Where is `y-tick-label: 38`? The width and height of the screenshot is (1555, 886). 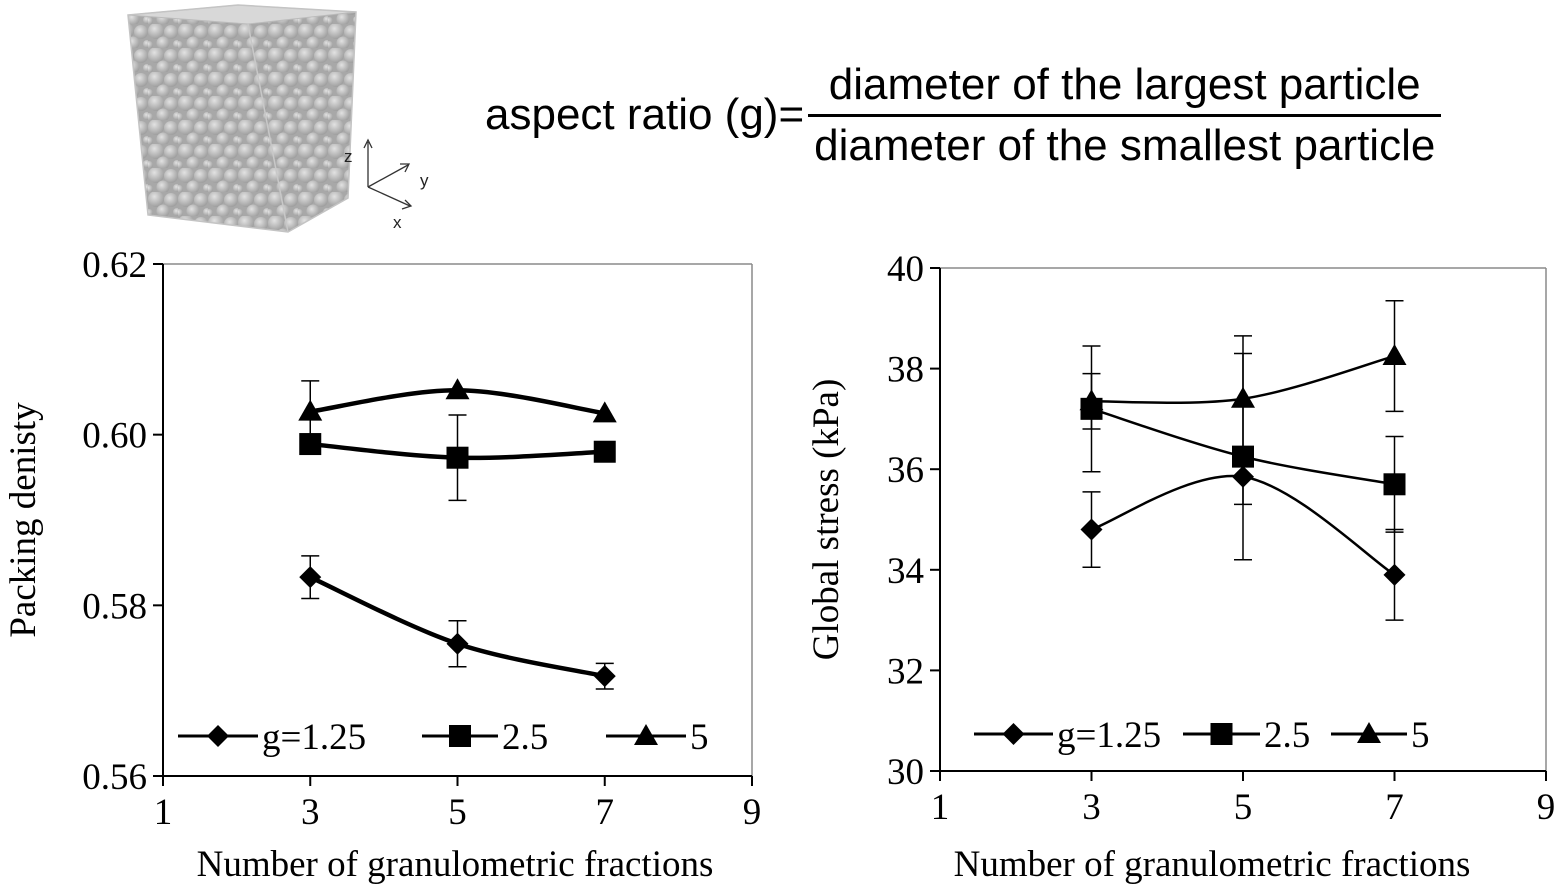
y-tick-label: 38 is located at coordinates (905, 370).